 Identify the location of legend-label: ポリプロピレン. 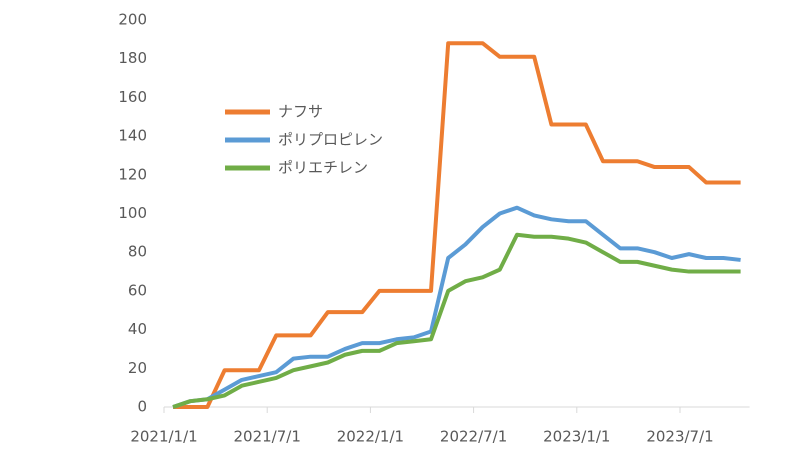
(330, 140).